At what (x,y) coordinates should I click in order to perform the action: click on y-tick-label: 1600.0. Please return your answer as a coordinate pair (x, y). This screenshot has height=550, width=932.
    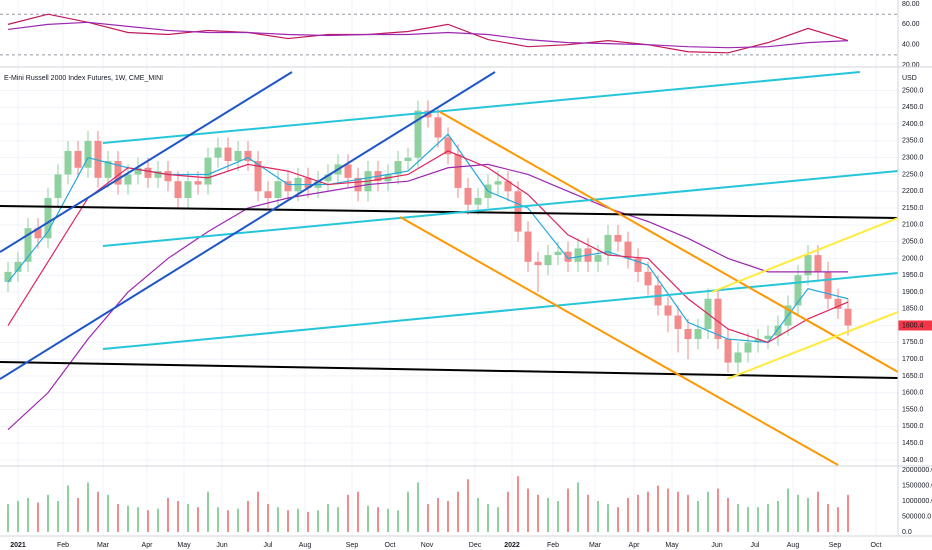
    Looking at the image, I should click on (913, 393).